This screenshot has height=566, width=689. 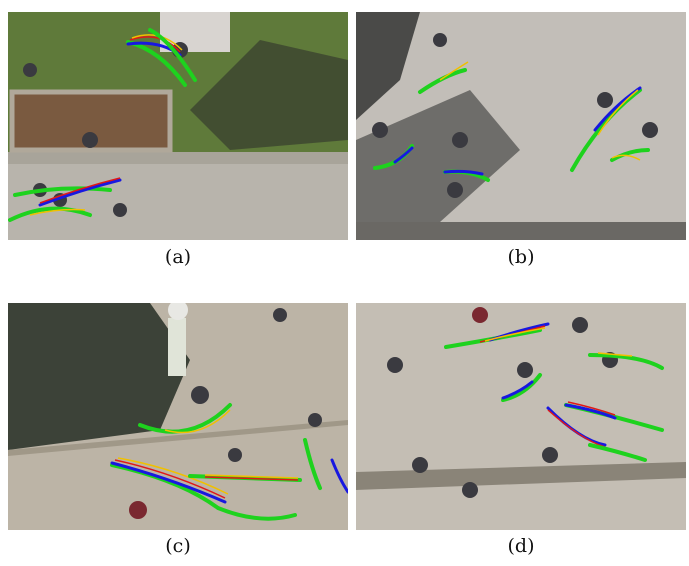 What do you see at coordinates (177, 546) in the screenshot?
I see `panel-label: (c)` at bounding box center [177, 546].